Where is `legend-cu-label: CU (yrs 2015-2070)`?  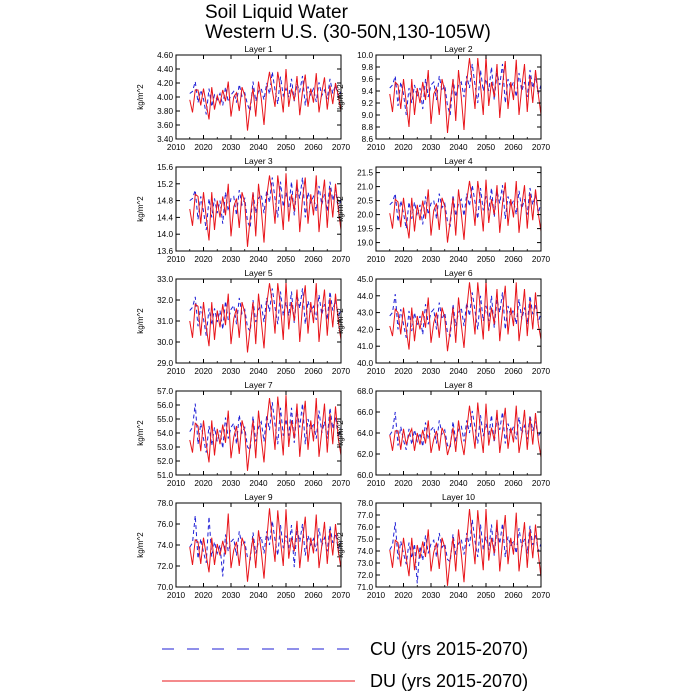
legend-cu-label: CU (yrs 2015-2070) is located at coordinates (449, 649).